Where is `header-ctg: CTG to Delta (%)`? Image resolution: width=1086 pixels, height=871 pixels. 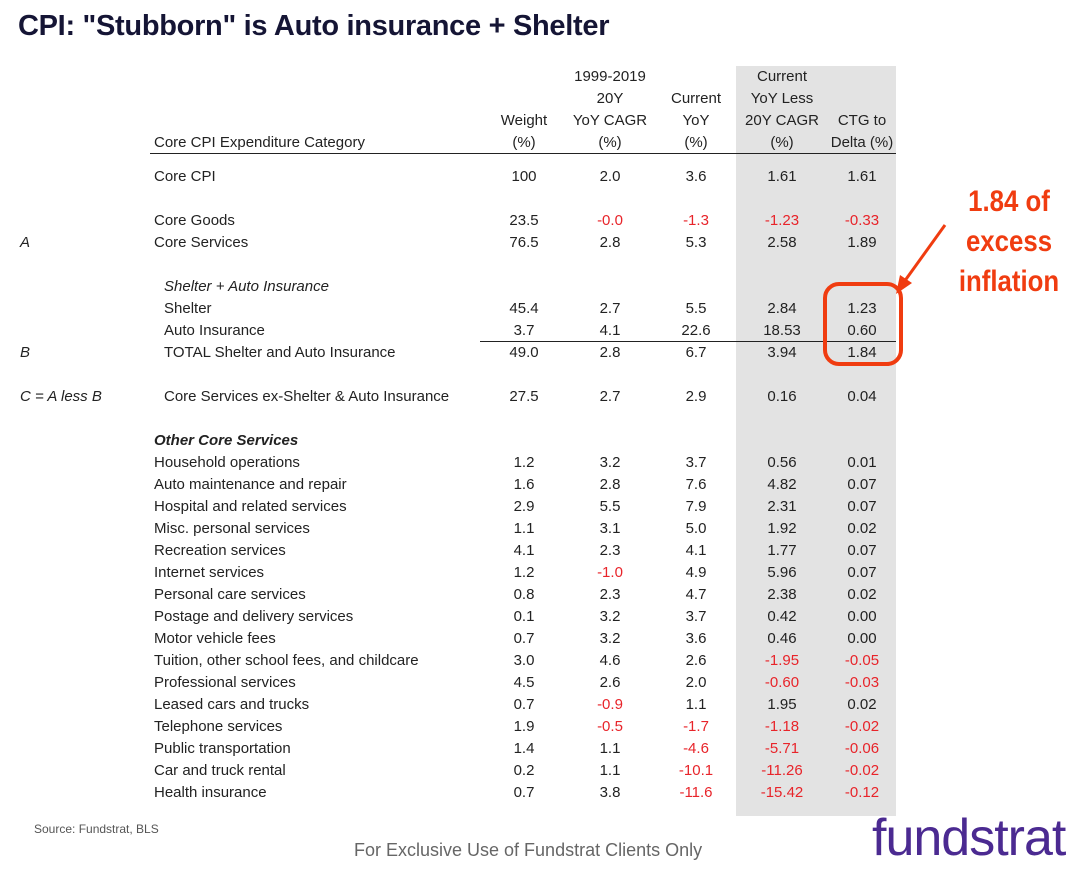
header-ctg: CTG to Delta (%) is located at coordinates (862, 131).